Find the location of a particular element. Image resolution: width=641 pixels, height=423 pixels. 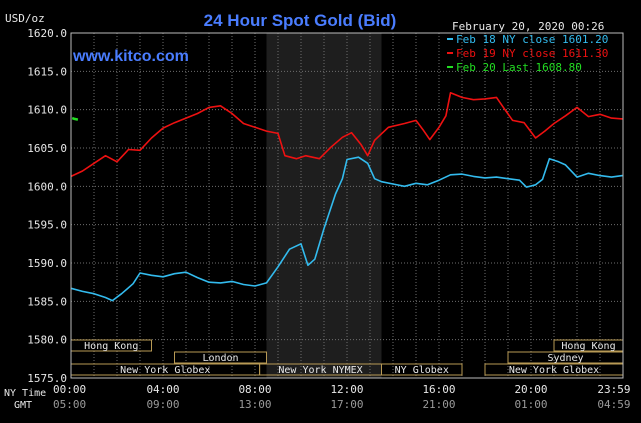

session-label: NY Globex is located at coordinates (422, 370).